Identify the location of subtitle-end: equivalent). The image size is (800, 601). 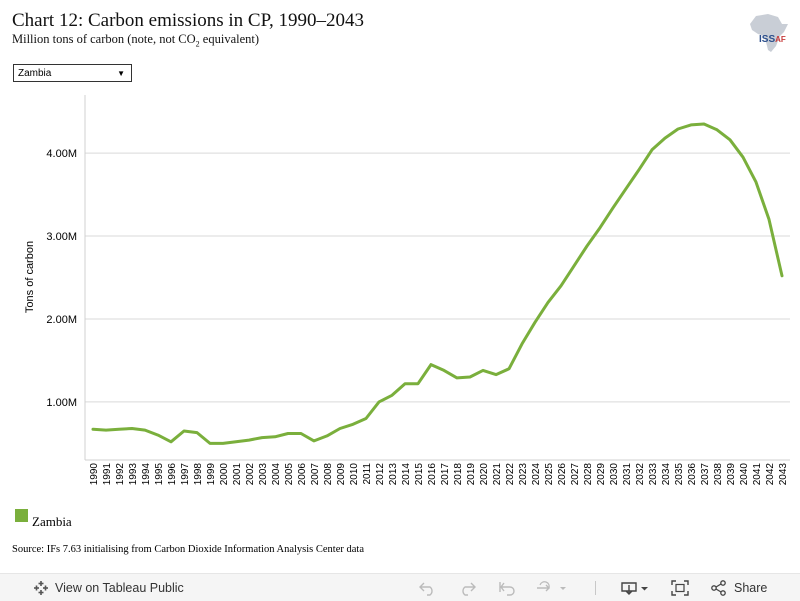
(229, 39).